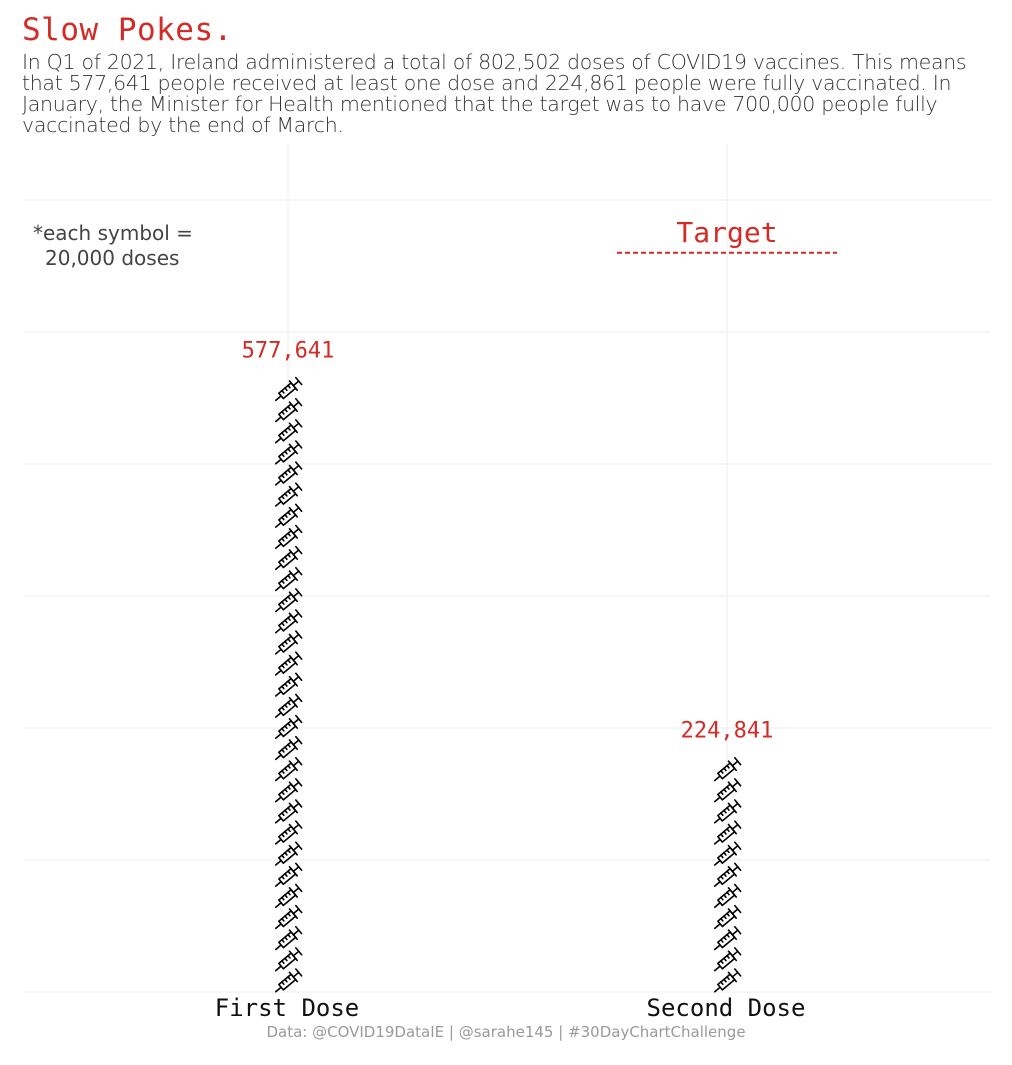 Image resolution: width=1012 pixels, height=1065 pixels. What do you see at coordinates (112, 258) in the screenshot?
I see `symbol-note-line-2: 20,000 doses` at bounding box center [112, 258].